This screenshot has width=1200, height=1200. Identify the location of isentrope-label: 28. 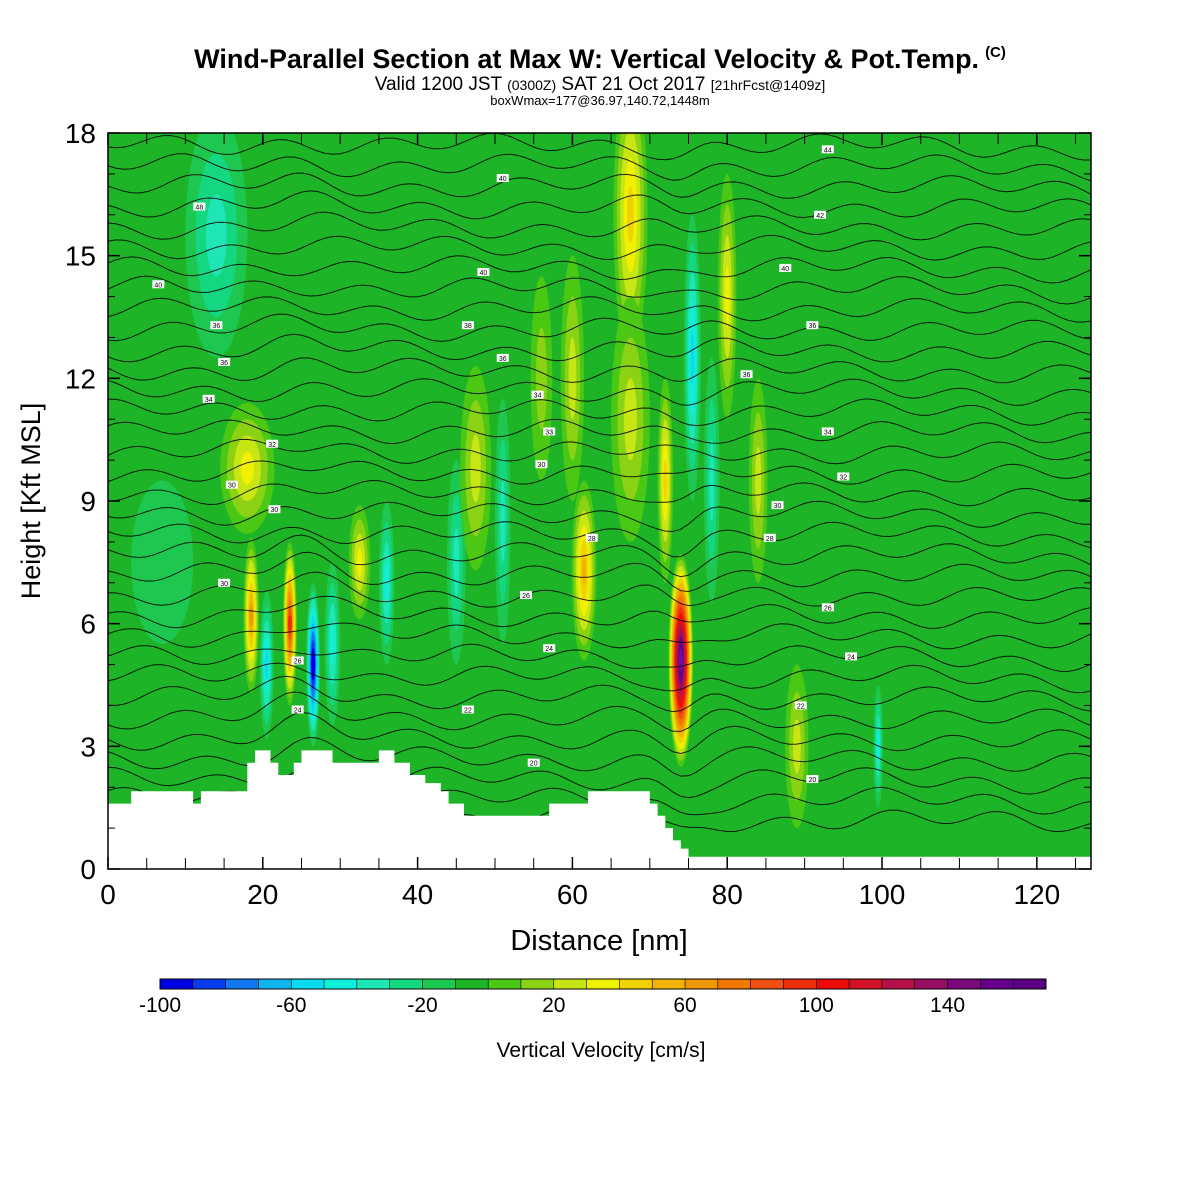
(769, 538).